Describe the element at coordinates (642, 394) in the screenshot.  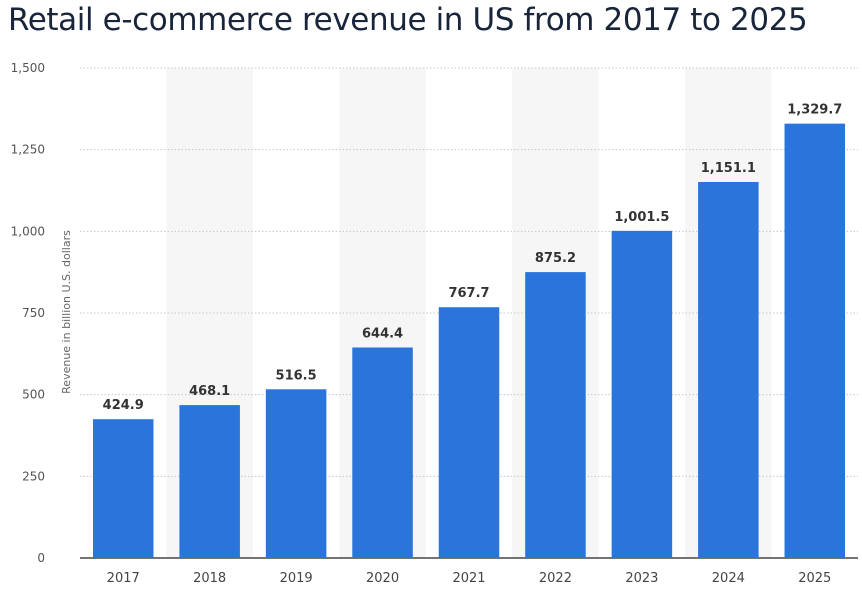
I see `bar-2023` at that location.